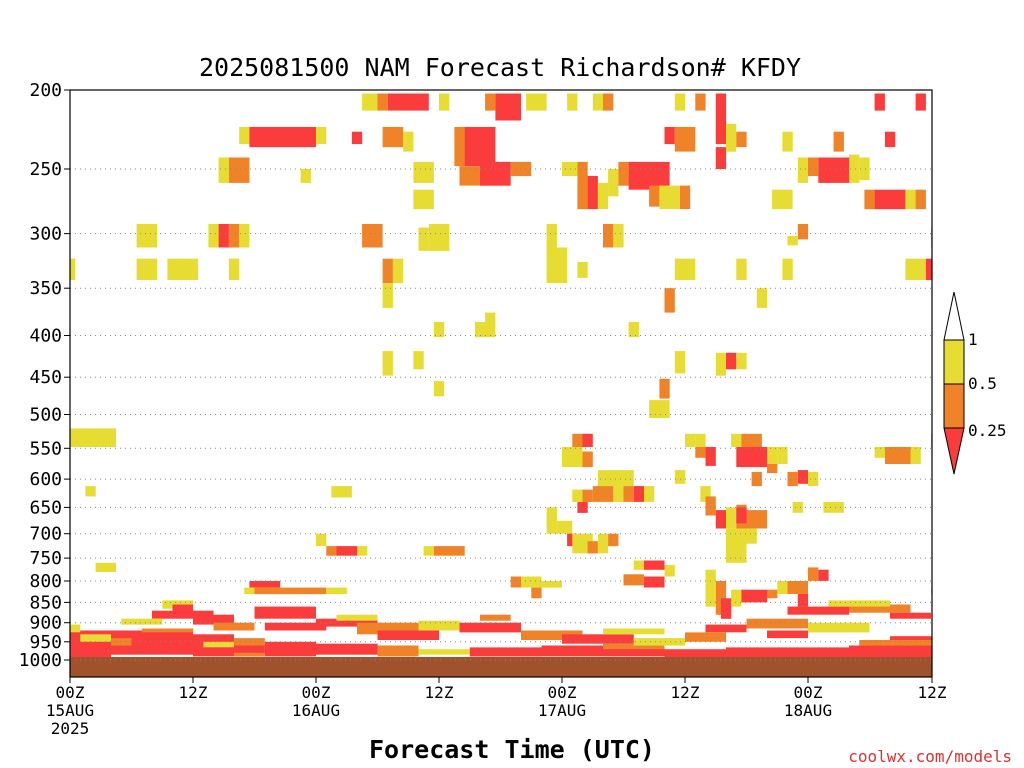 The width and height of the screenshot is (1024, 768). Describe the element at coordinates (45, 288) in the screenshot. I see `y-tick-label: 350` at that location.